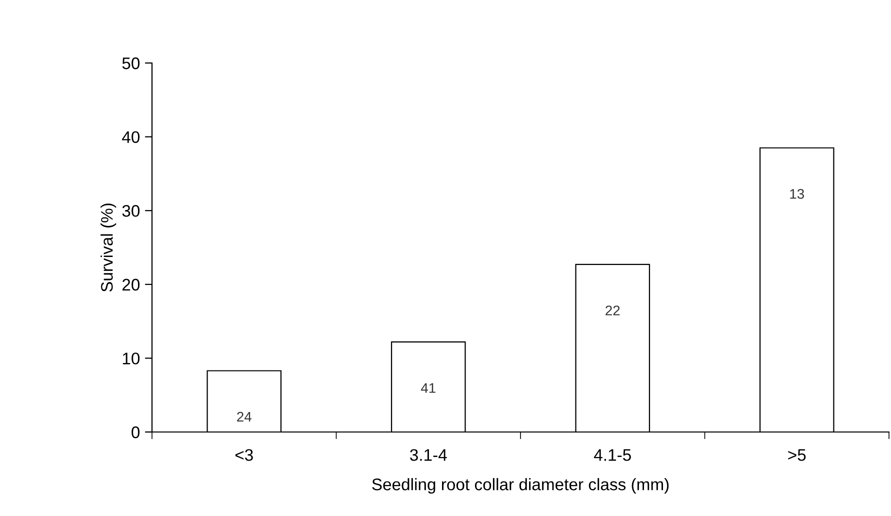 This screenshot has height=516, width=891. What do you see at coordinates (131, 137) in the screenshot?
I see `y-tick-label: 40` at bounding box center [131, 137].